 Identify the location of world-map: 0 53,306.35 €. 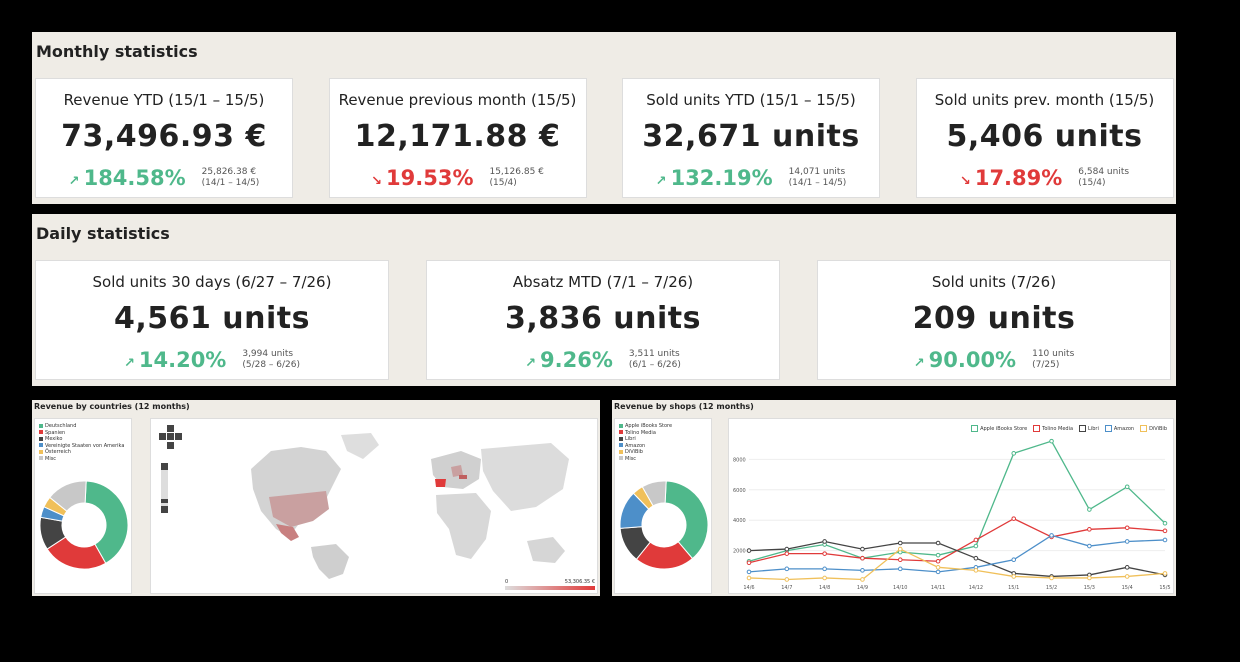
(374, 506).